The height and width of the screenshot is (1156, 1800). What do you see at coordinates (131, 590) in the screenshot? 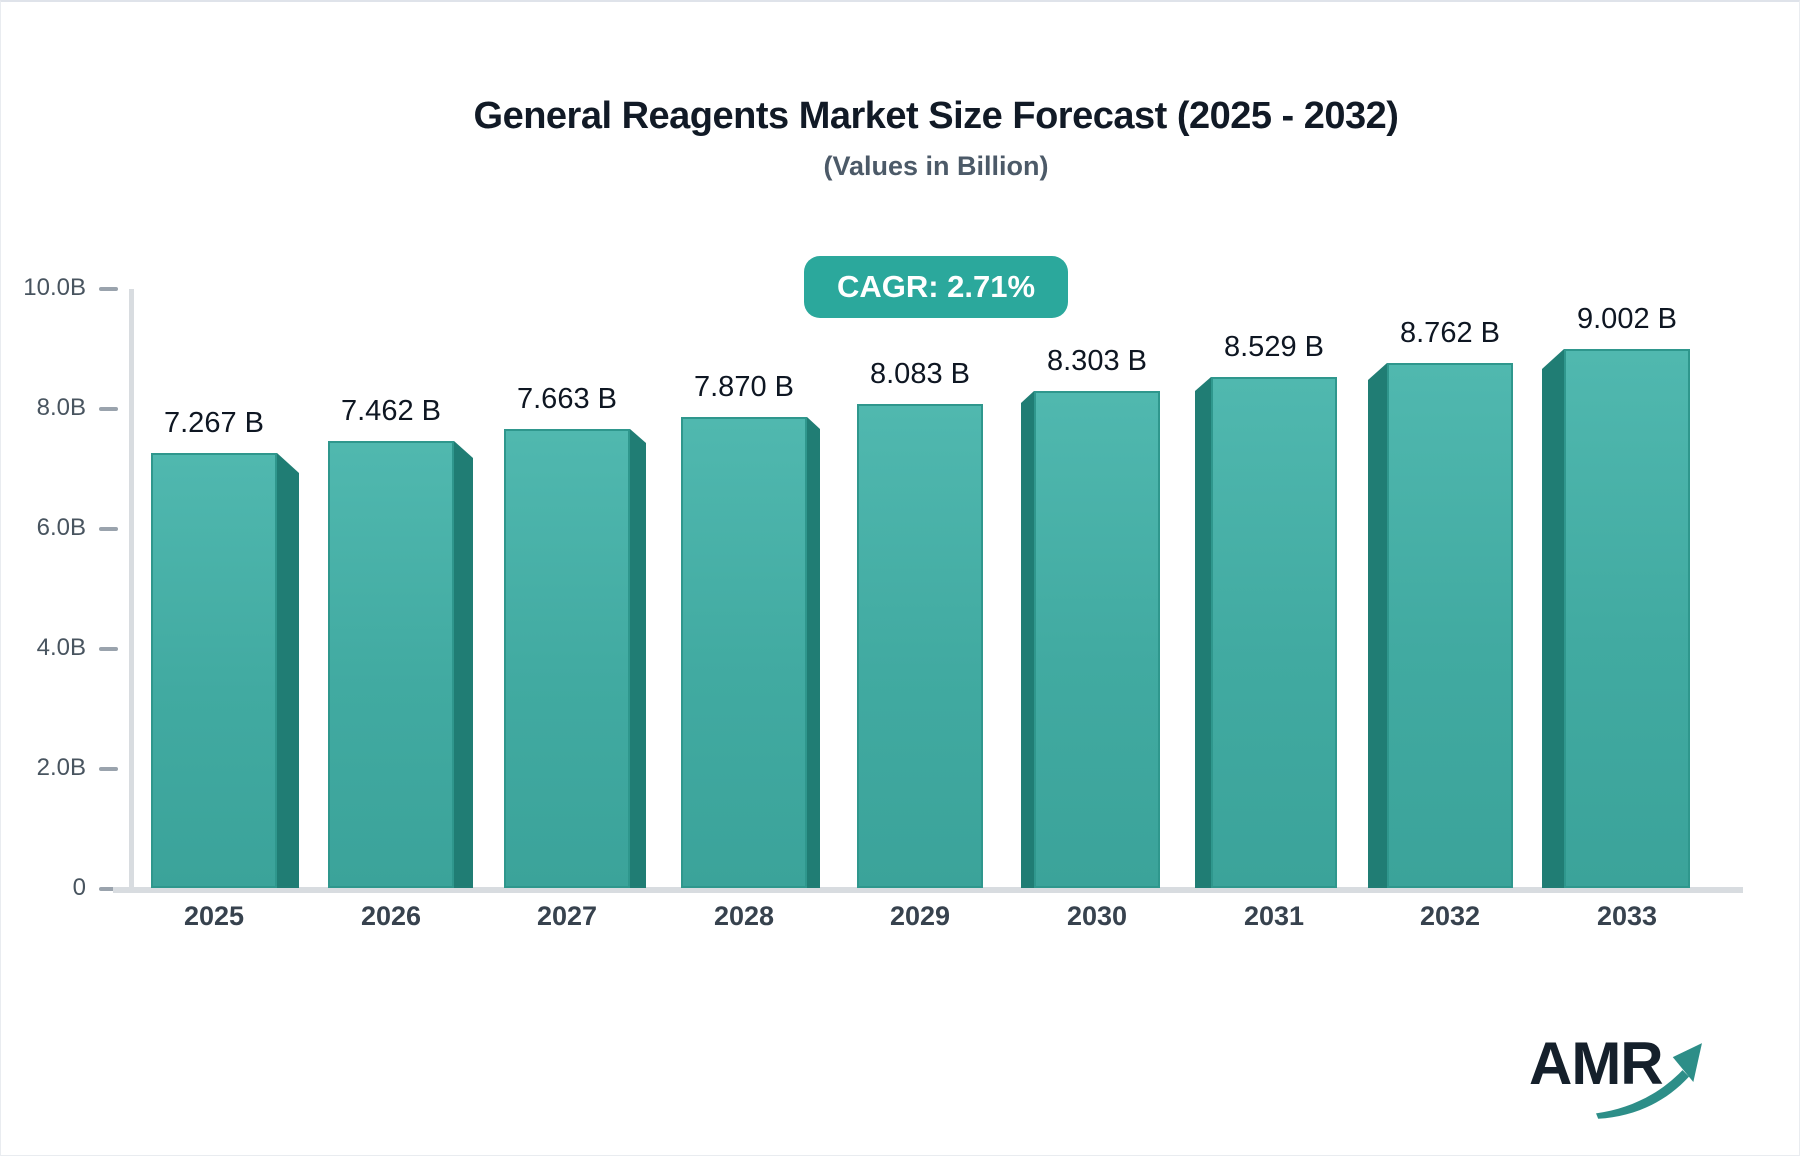
I see `y-axis-line` at bounding box center [131, 590].